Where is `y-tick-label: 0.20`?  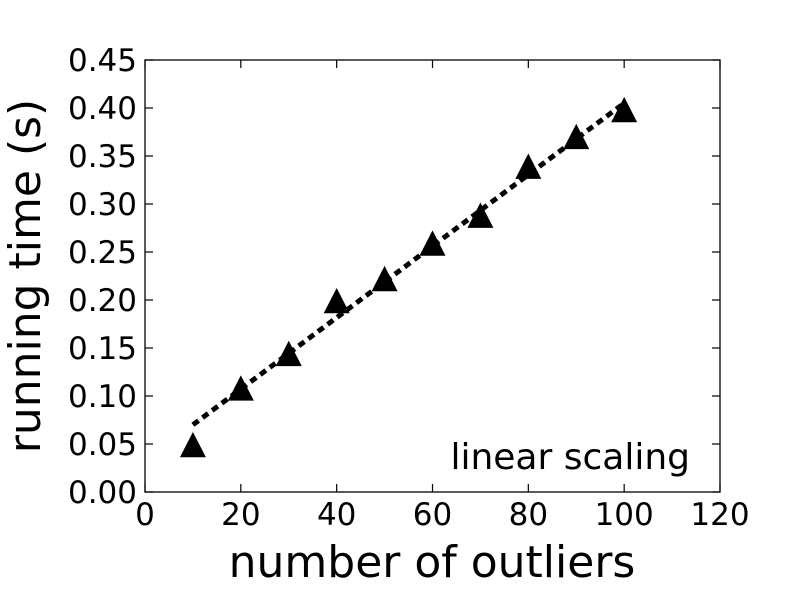 y-tick-label: 0.20 is located at coordinates (102, 301).